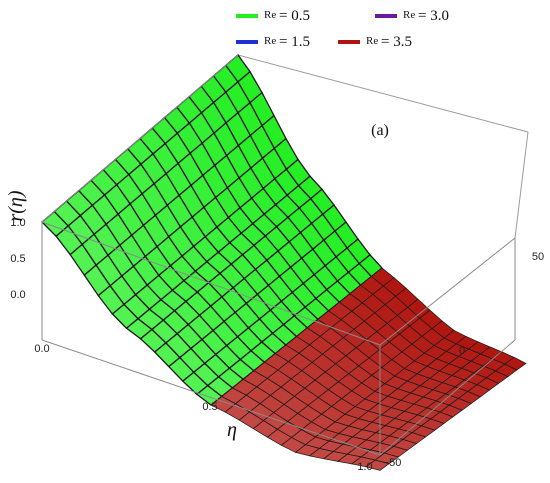  What do you see at coordinates (209, 407) in the screenshot?
I see `x-tick-label: 0.5` at bounding box center [209, 407].